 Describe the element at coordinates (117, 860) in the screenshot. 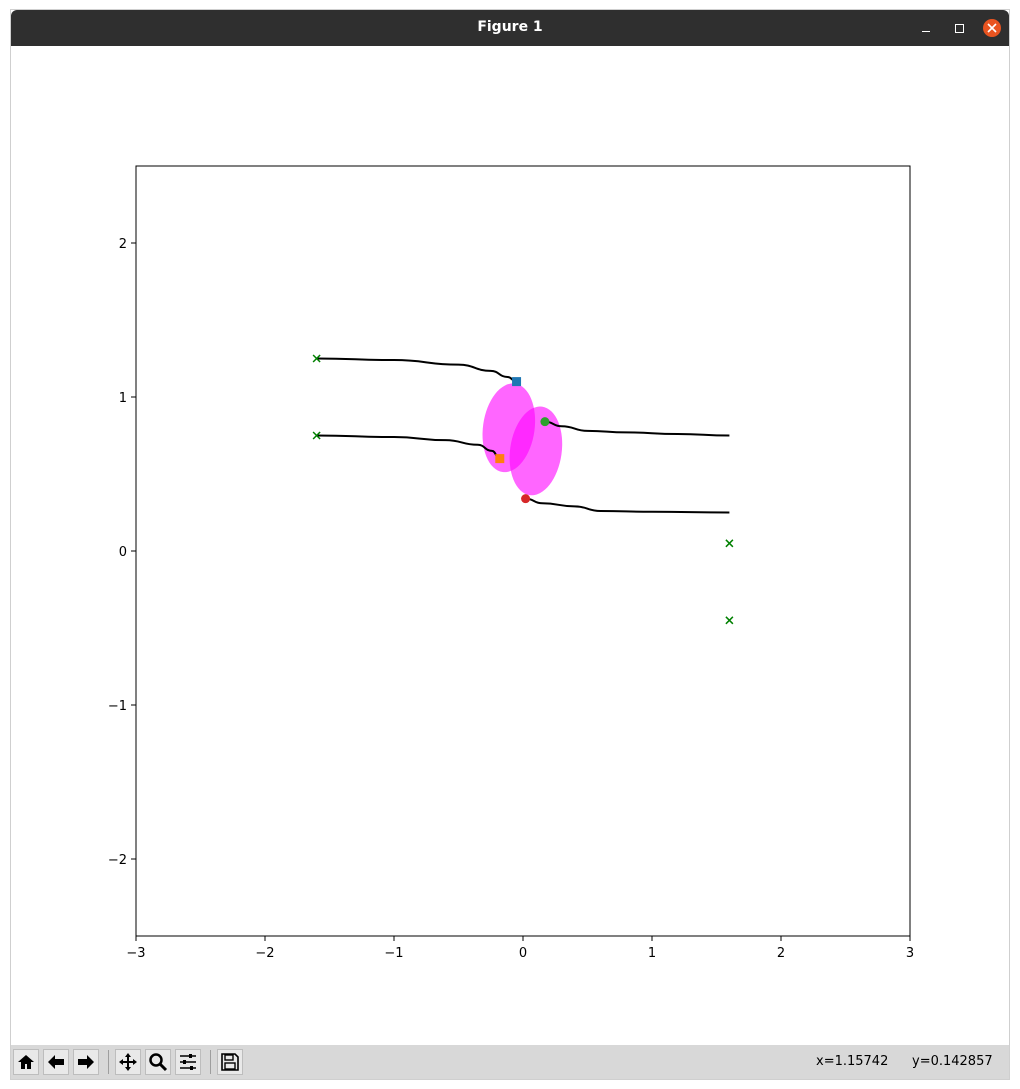

I see `y-tick-label: −2` at that location.